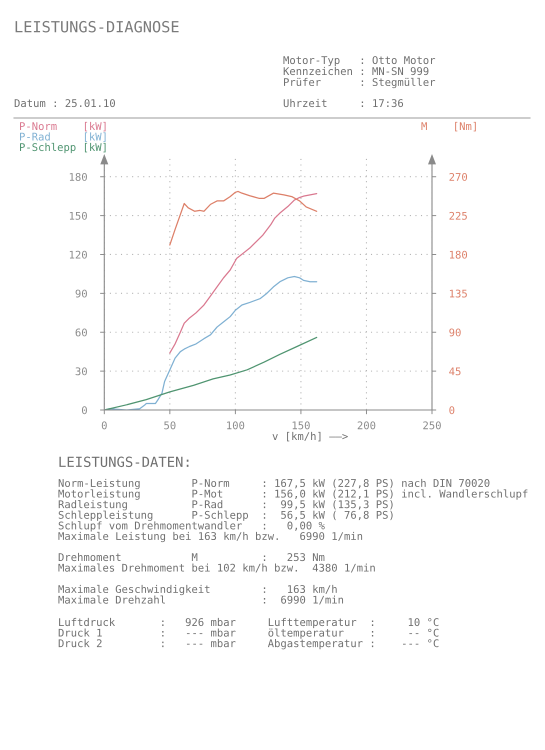 The image size is (545, 750). I want to click on text: Norm-Leistung P-Norm : 167,5 kW (227,8 PS) nach DIN 70020, so click(274, 484).